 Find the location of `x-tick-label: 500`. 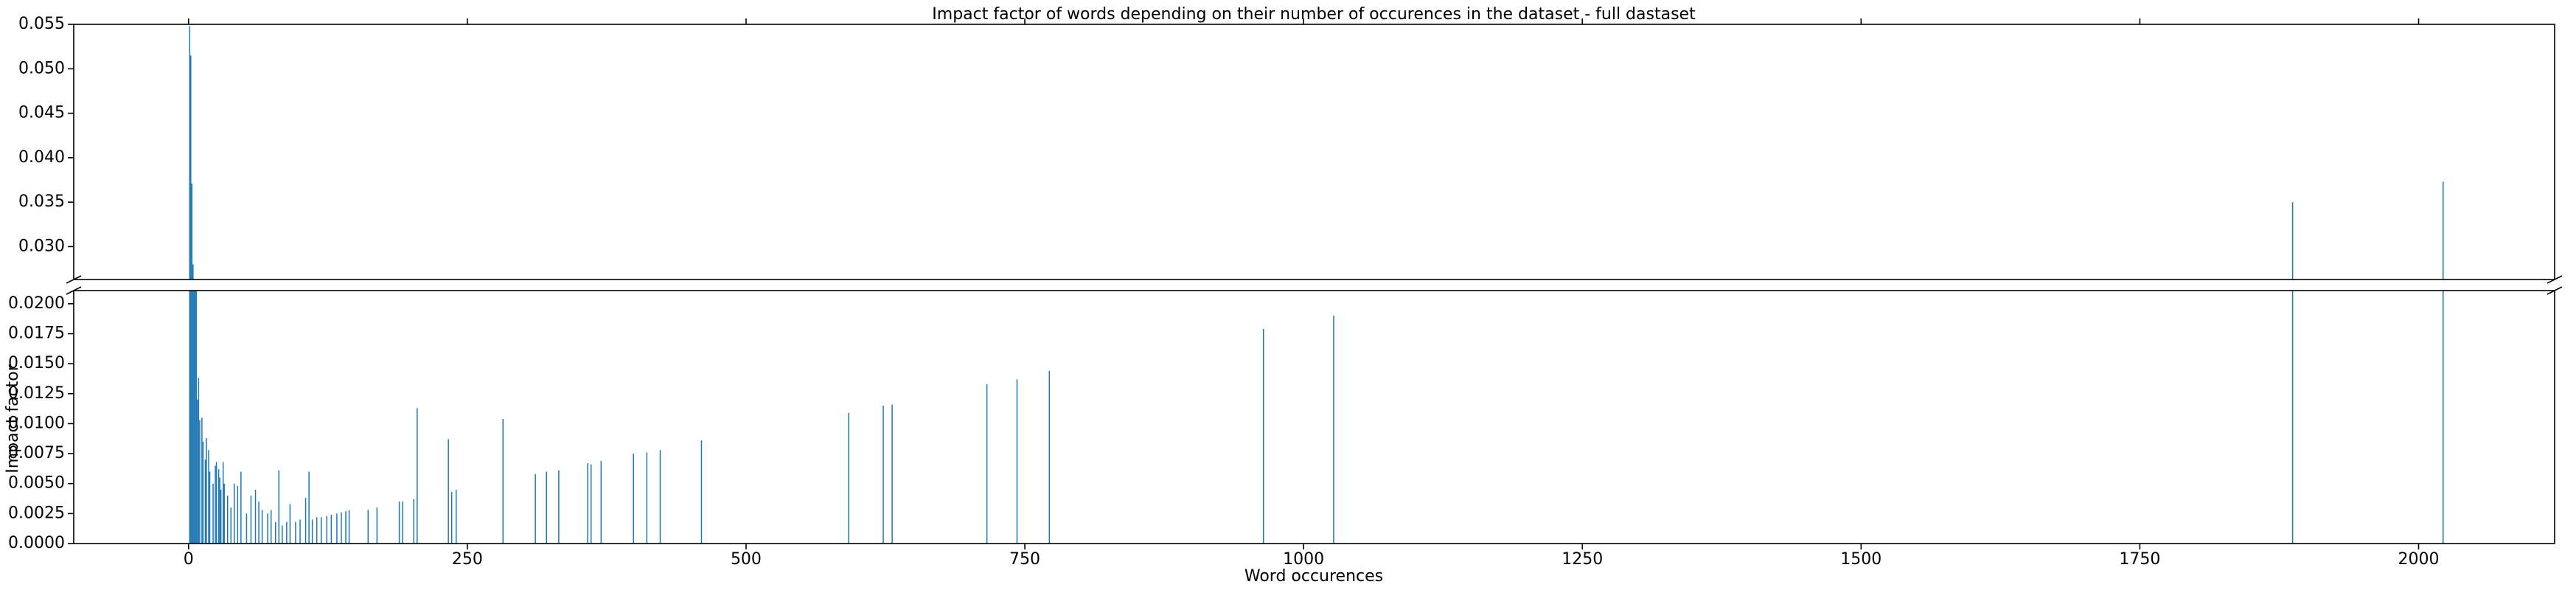

x-tick-label: 500 is located at coordinates (747, 559).